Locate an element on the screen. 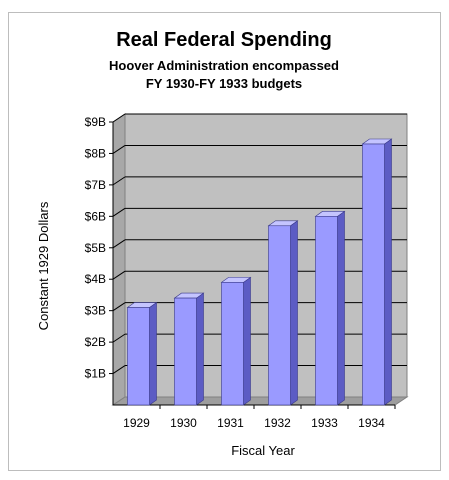 The width and height of the screenshot is (449, 480). bar-1932 is located at coordinates (283, 313).